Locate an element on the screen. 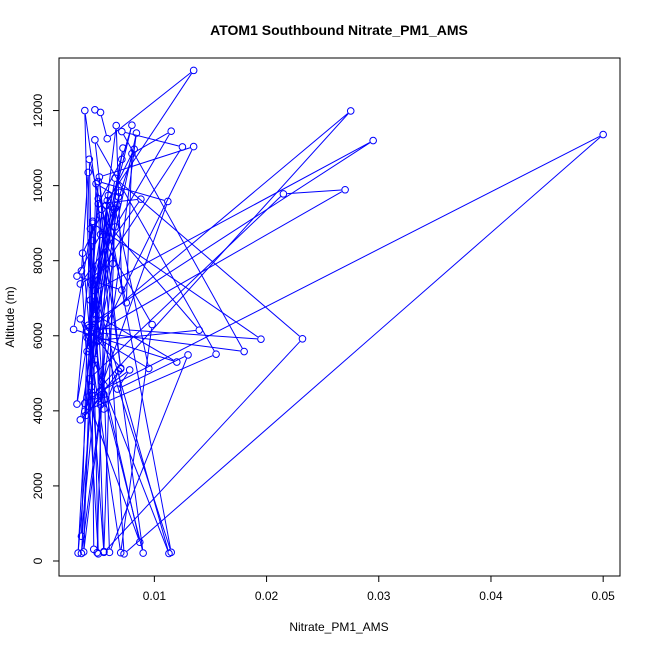 The height and width of the screenshot is (650, 650). chart-title: ATOM1 Southbound Nitrate_PM1_AMS is located at coordinates (339, 30).